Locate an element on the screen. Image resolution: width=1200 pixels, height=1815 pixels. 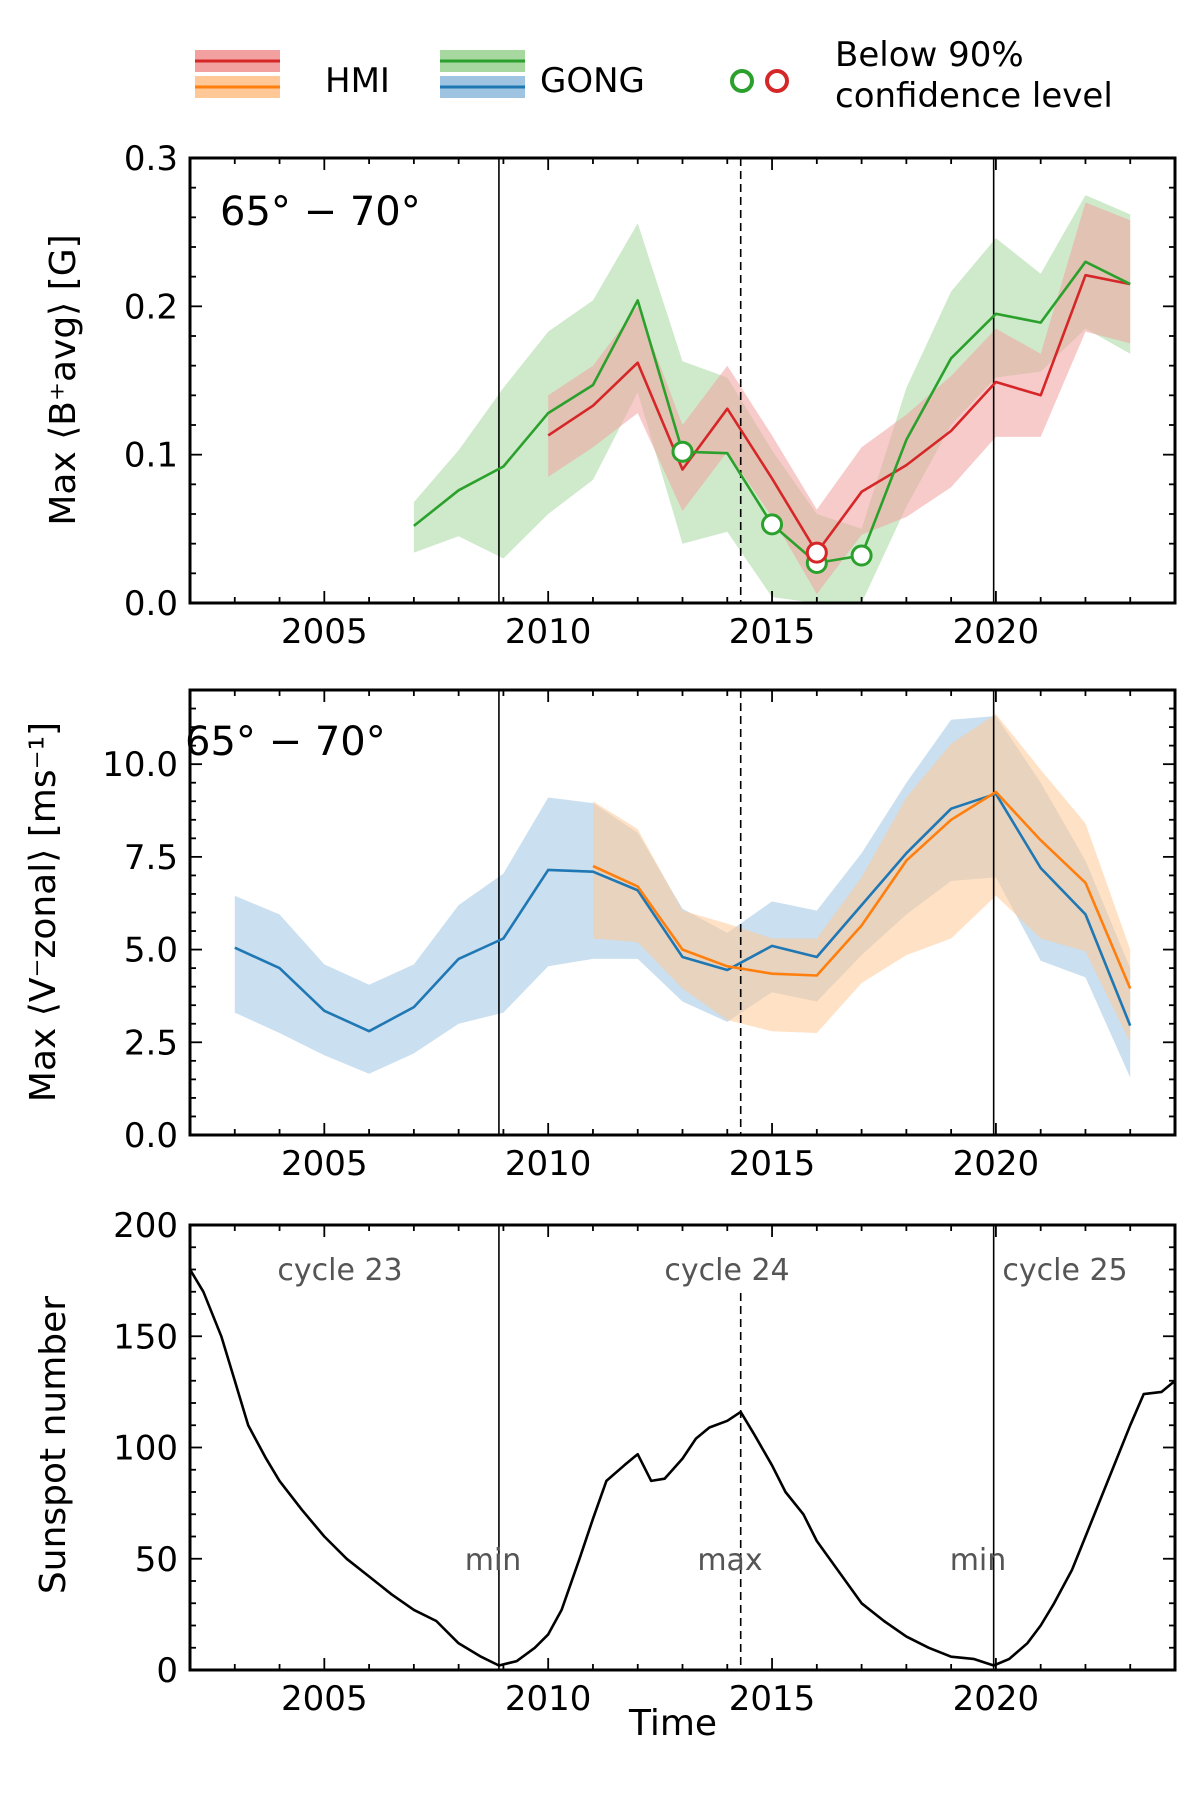
legend-open-circle-red-icon is located at coordinates (777, 81).